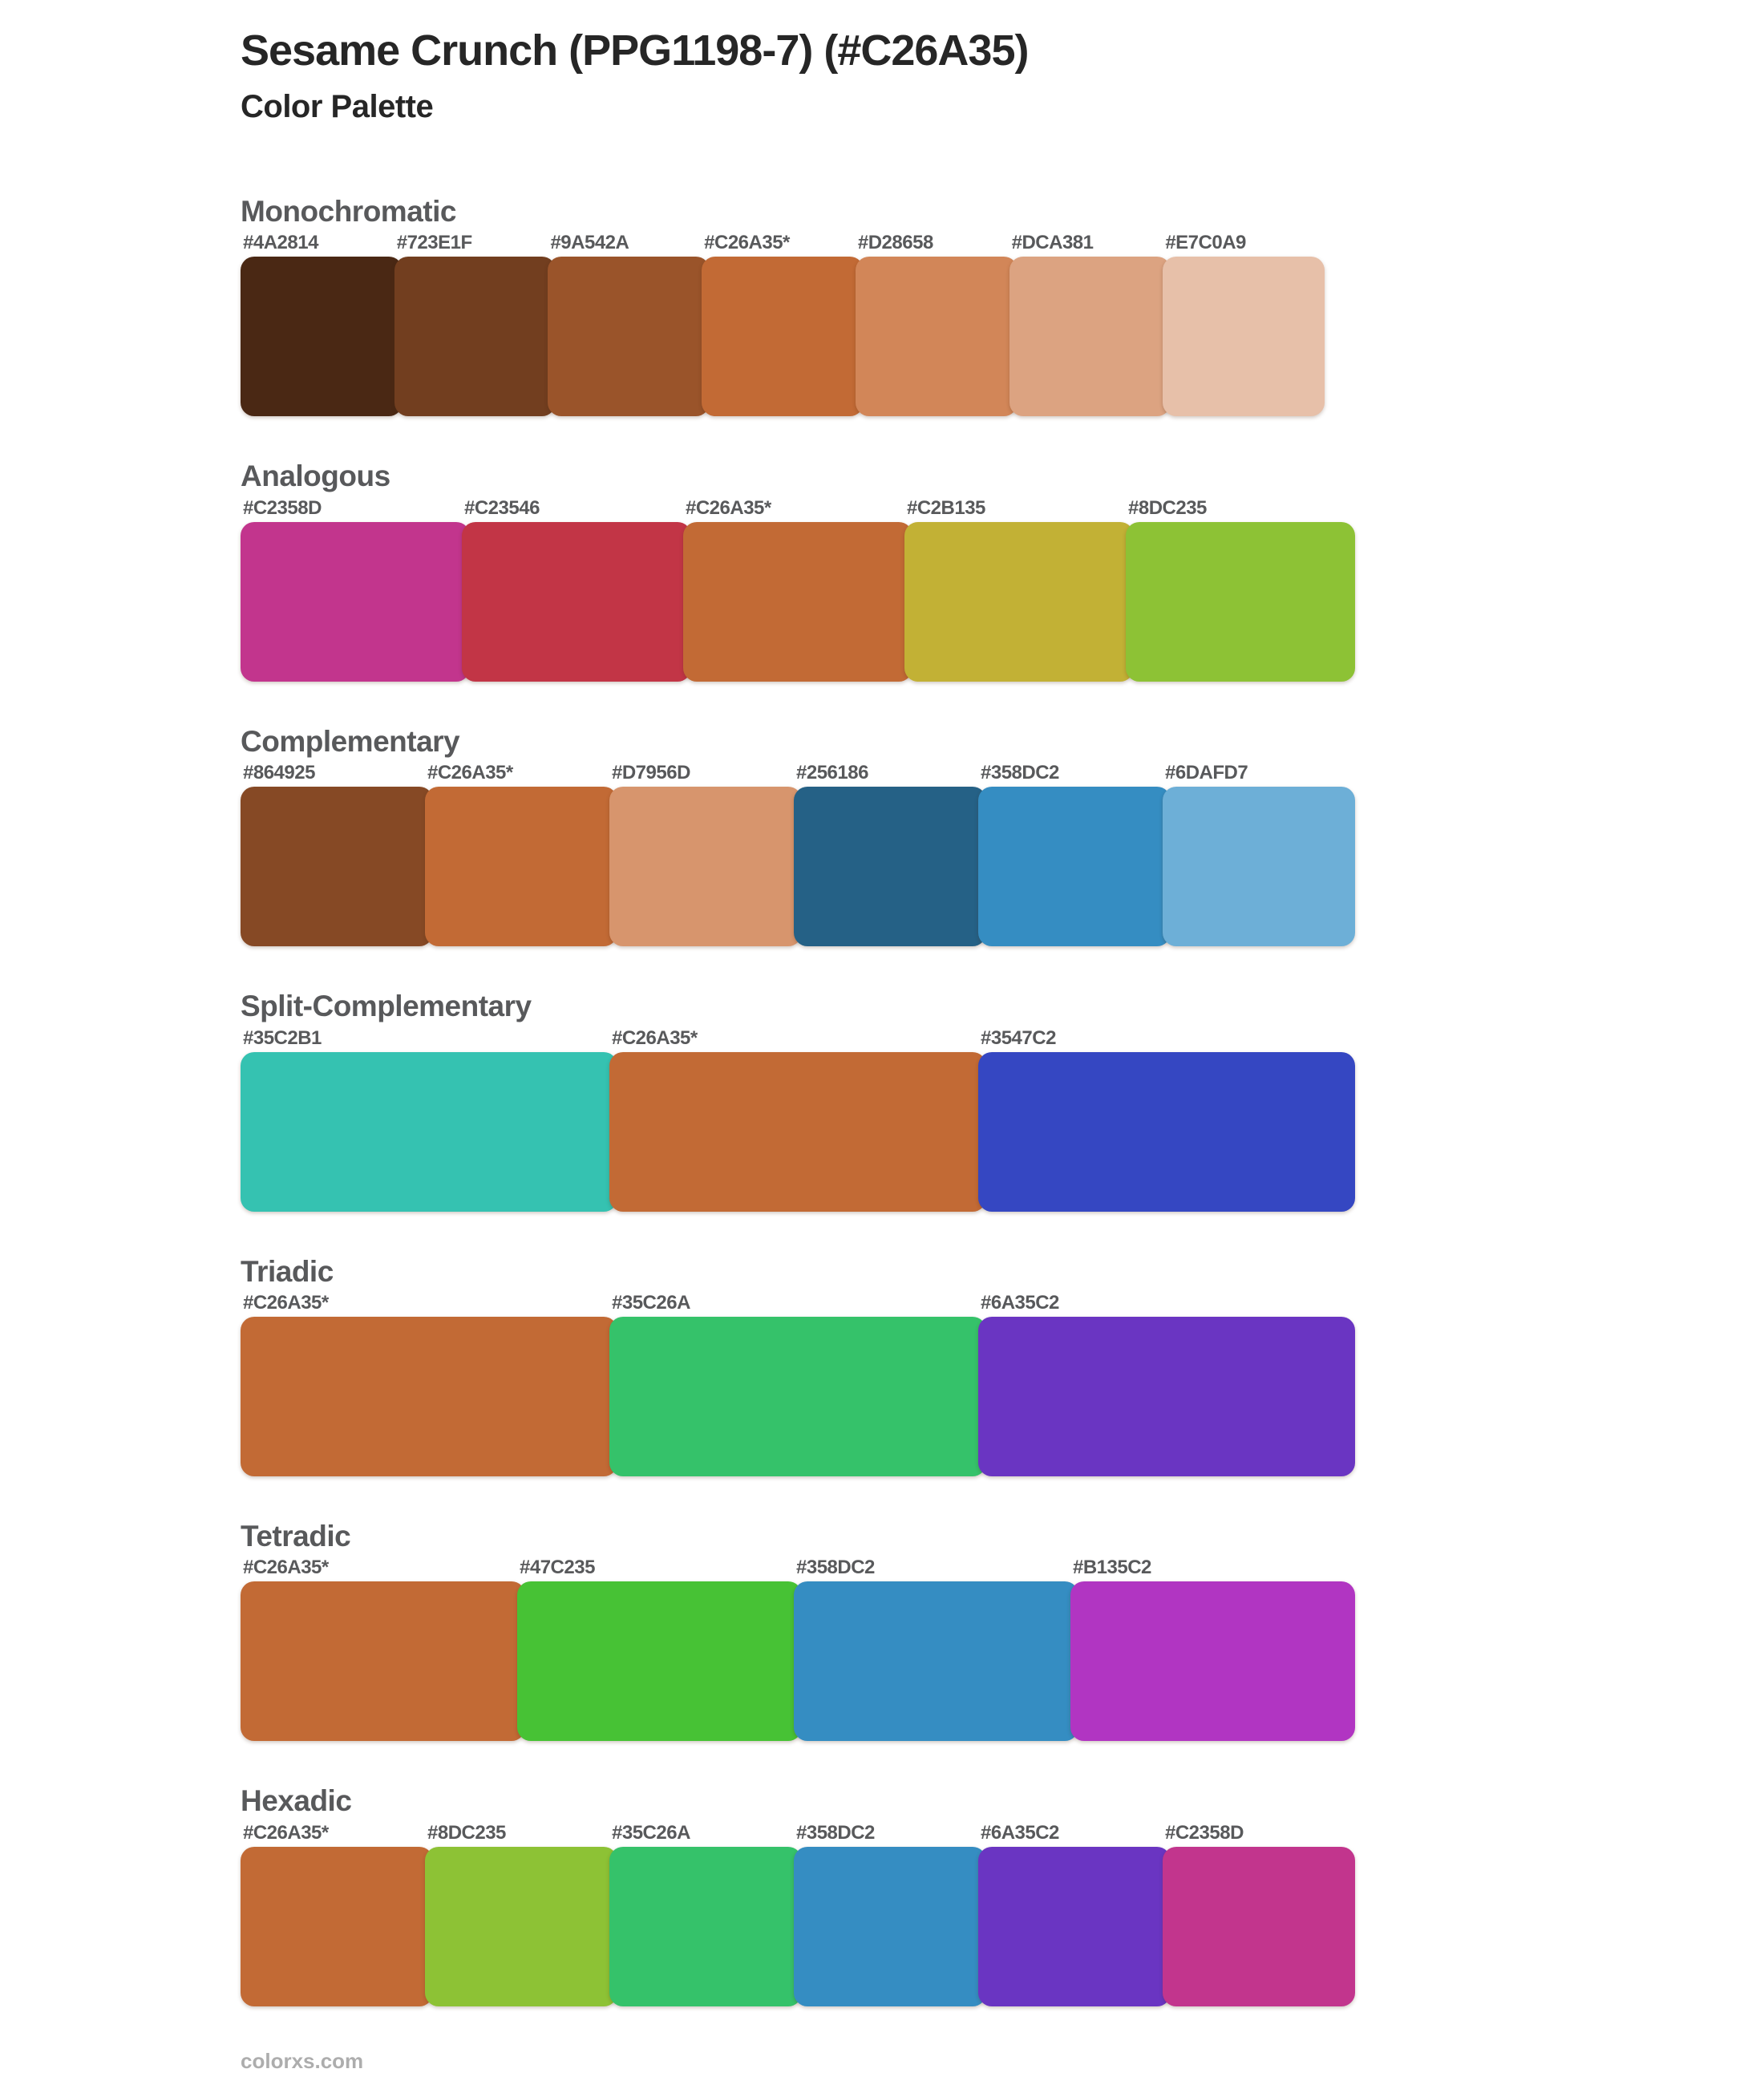 This screenshot has height=2085, width=1764. Describe the element at coordinates (302, 2060) in the screenshot. I see `footer-site-link: colorxs.com` at that location.